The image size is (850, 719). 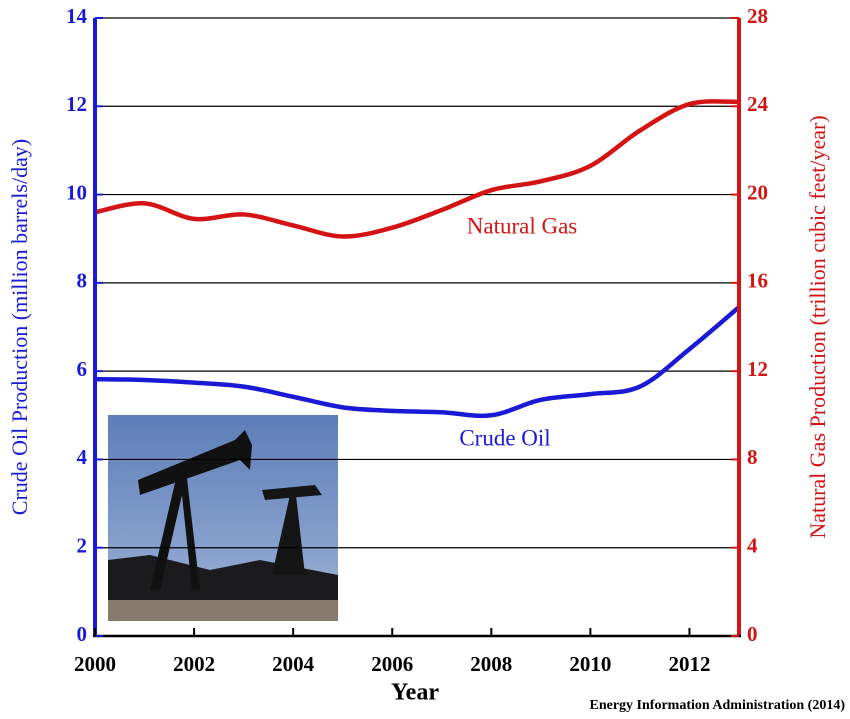 I want to click on x-tick-label: 2012, so click(x=689, y=664).